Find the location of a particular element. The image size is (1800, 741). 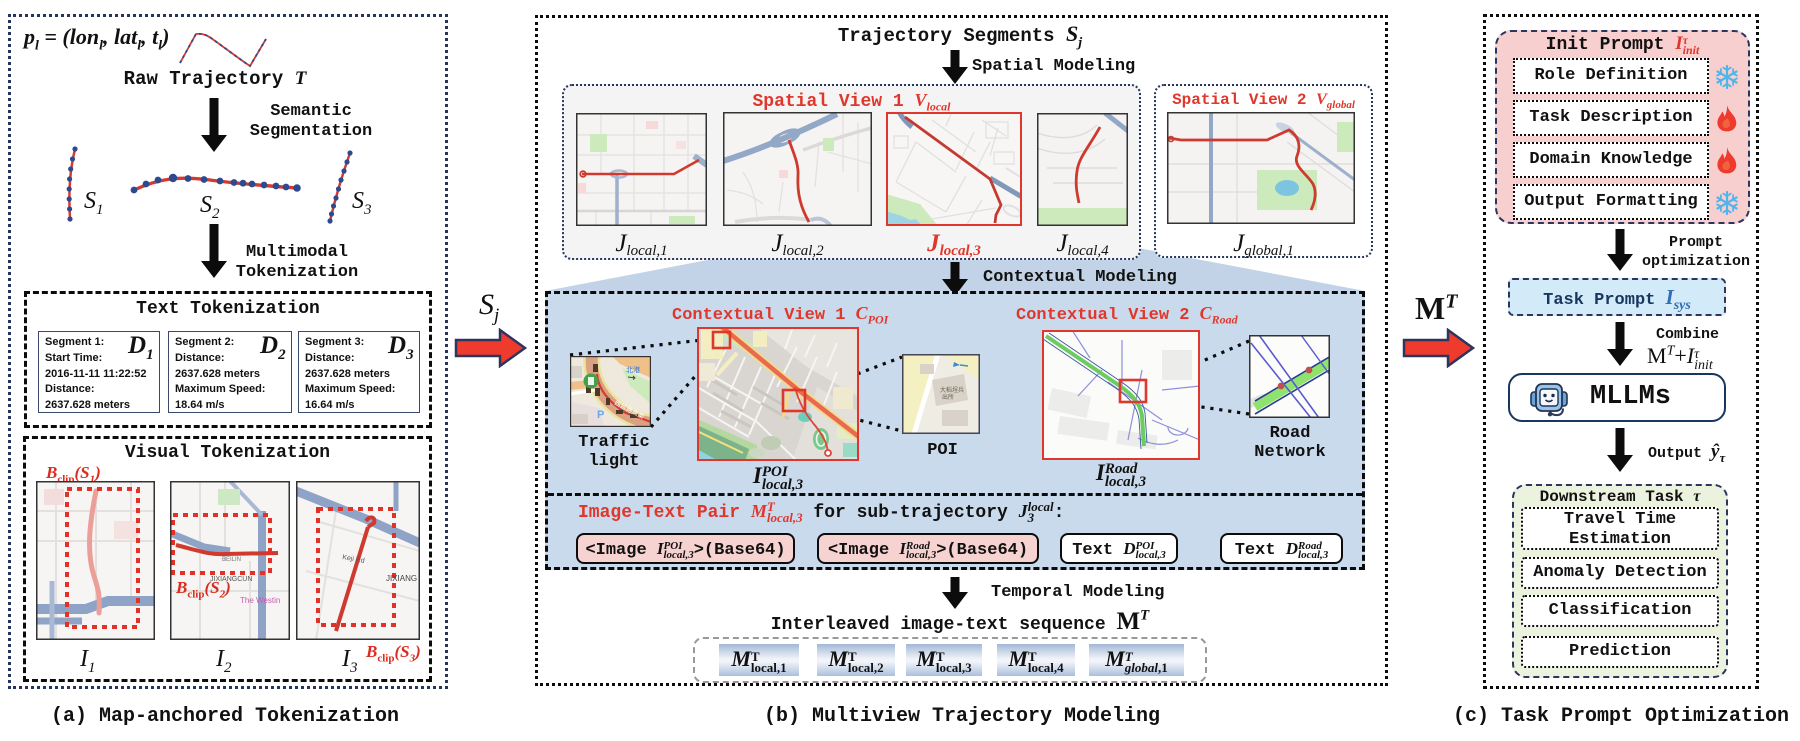

svg-text: BEILIN is located at coordinates (231, 560).